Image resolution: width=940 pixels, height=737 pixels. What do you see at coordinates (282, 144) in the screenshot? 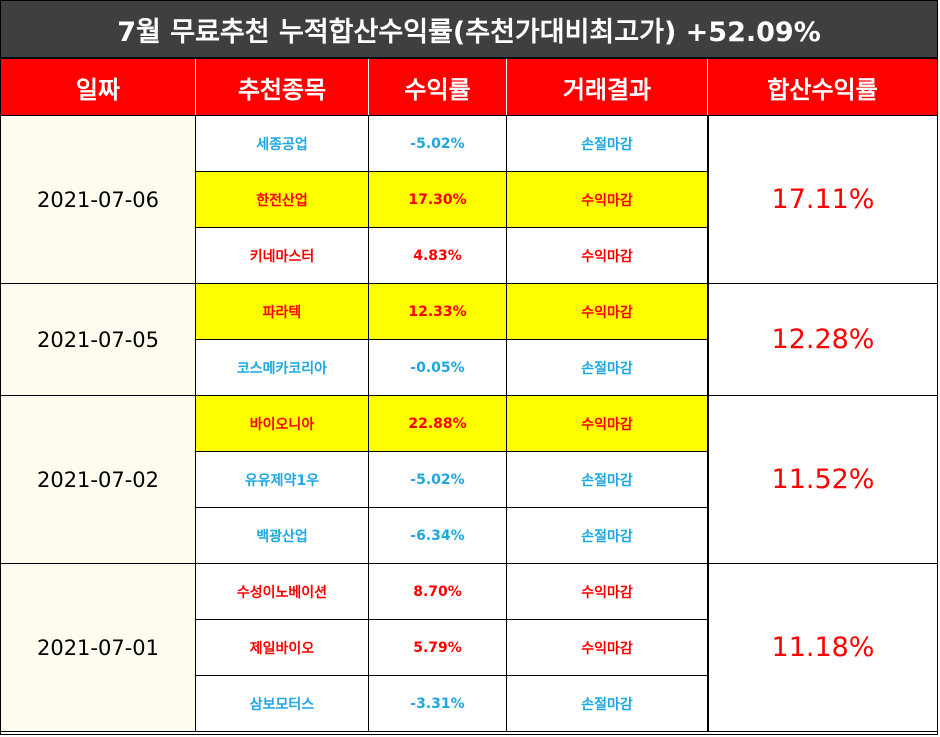
I see `stock-name-cell: 세종공업` at bounding box center [282, 144].